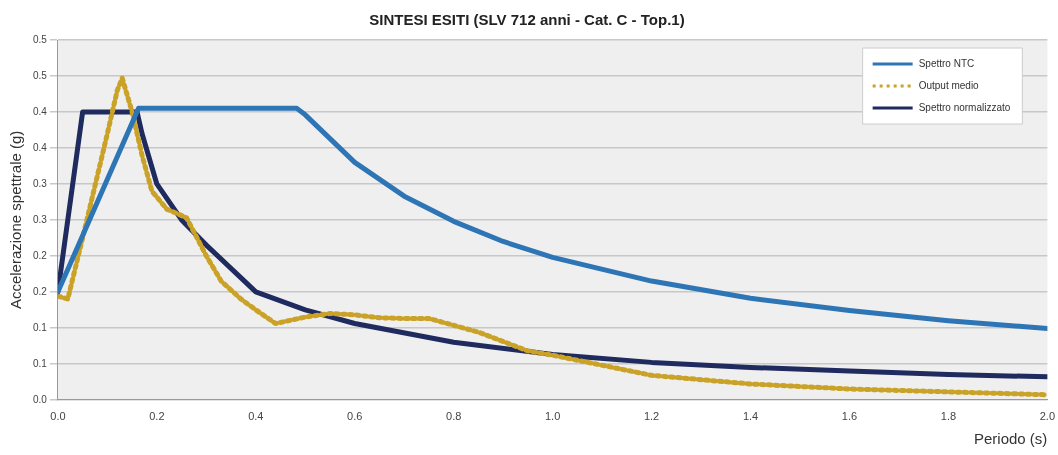  Describe the element at coordinates (256, 416) in the screenshot. I see `x-tick-label: 0.4` at that location.